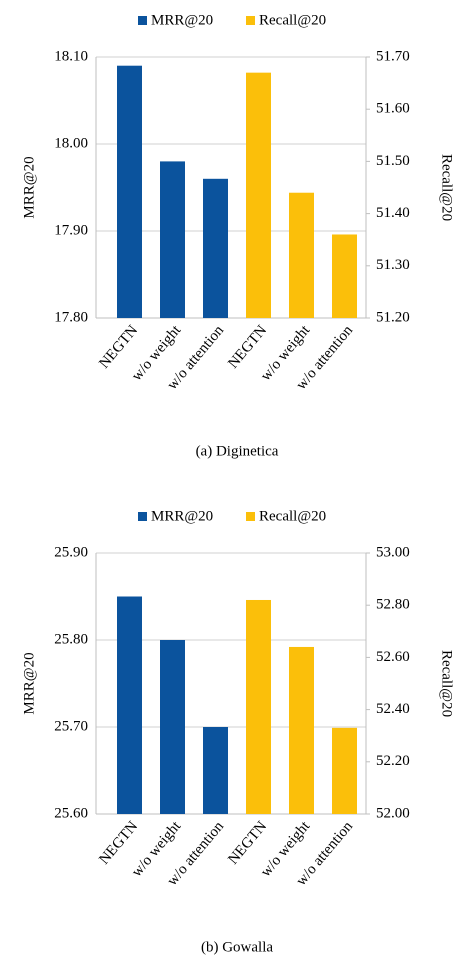 This screenshot has width=474, height=961. I want to click on y-tick-label: 25.60, so click(71, 813).